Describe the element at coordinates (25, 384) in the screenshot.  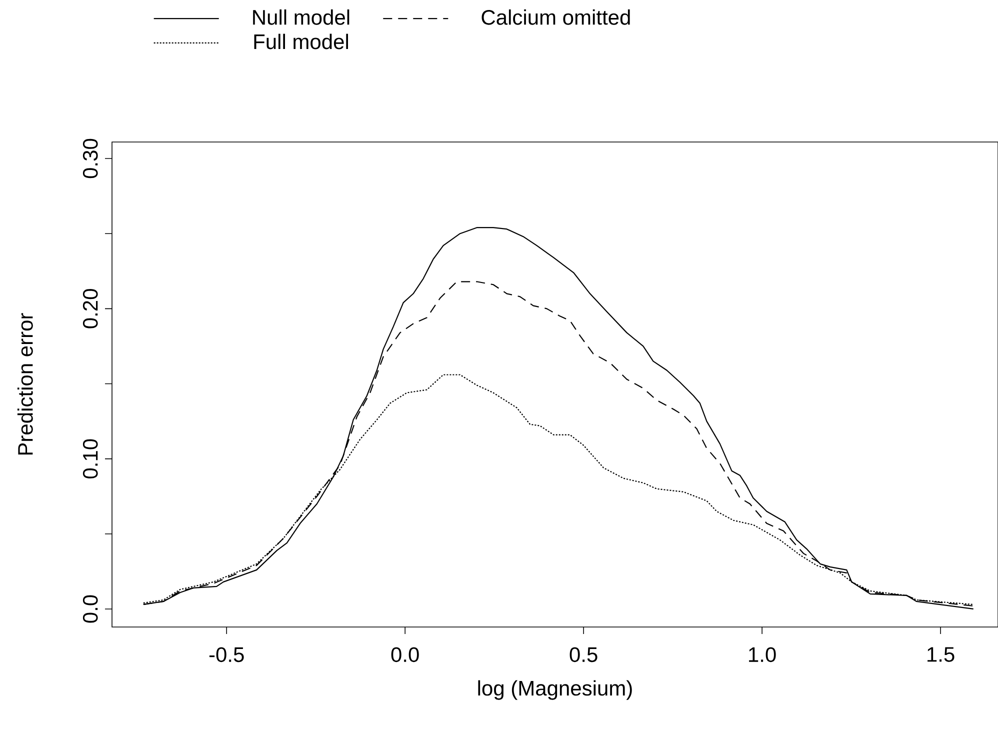
I see `y-axis-title: Prediction error` at that location.